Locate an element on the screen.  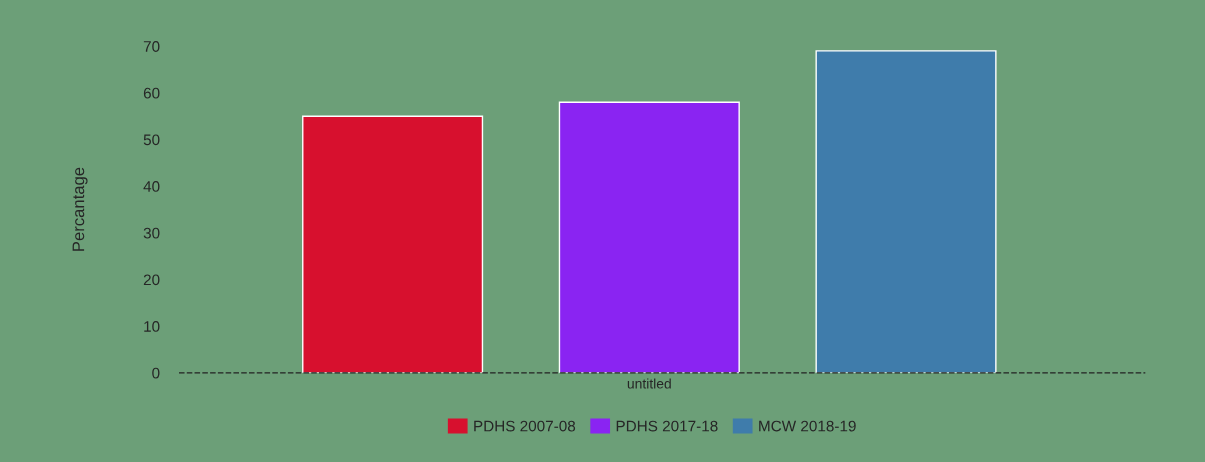
y-tick-label: 20 is located at coordinates (151, 280).